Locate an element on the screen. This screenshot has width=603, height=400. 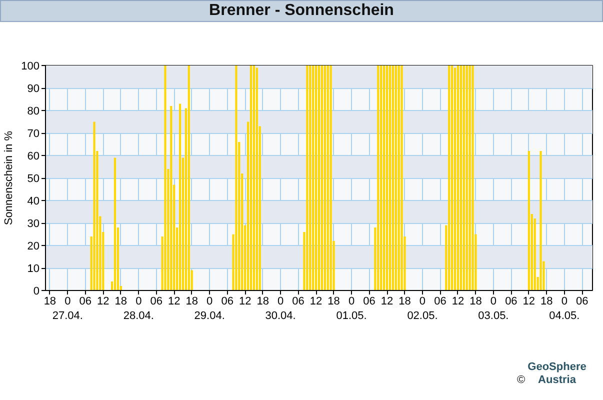
y-tick-label: 30 is located at coordinates (33, 224).